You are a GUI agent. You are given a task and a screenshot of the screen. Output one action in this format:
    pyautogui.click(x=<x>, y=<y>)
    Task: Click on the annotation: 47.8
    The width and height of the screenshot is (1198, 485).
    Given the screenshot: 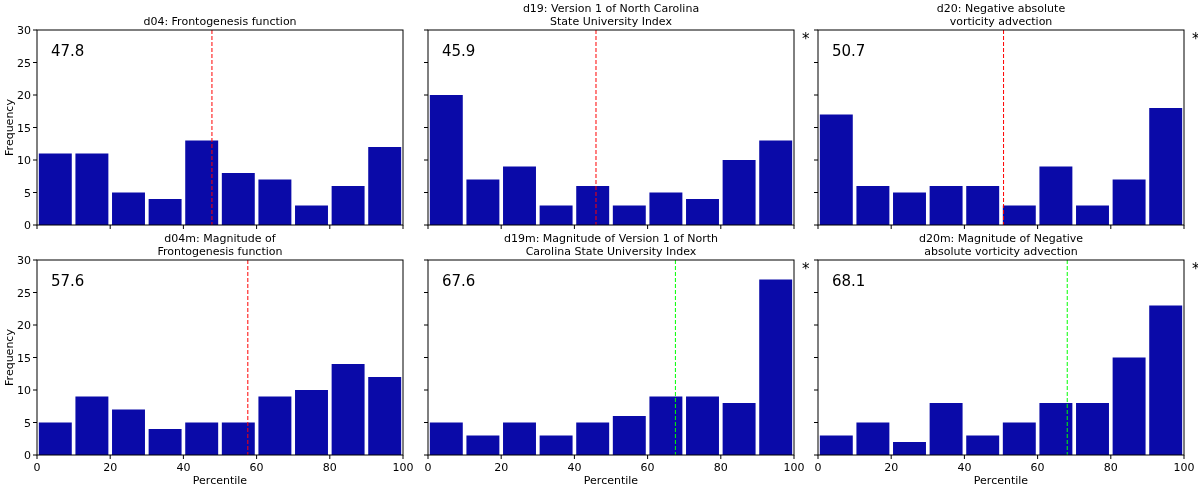 What is the action you would take?
    pyautogui.click(x=68, y=51)
    